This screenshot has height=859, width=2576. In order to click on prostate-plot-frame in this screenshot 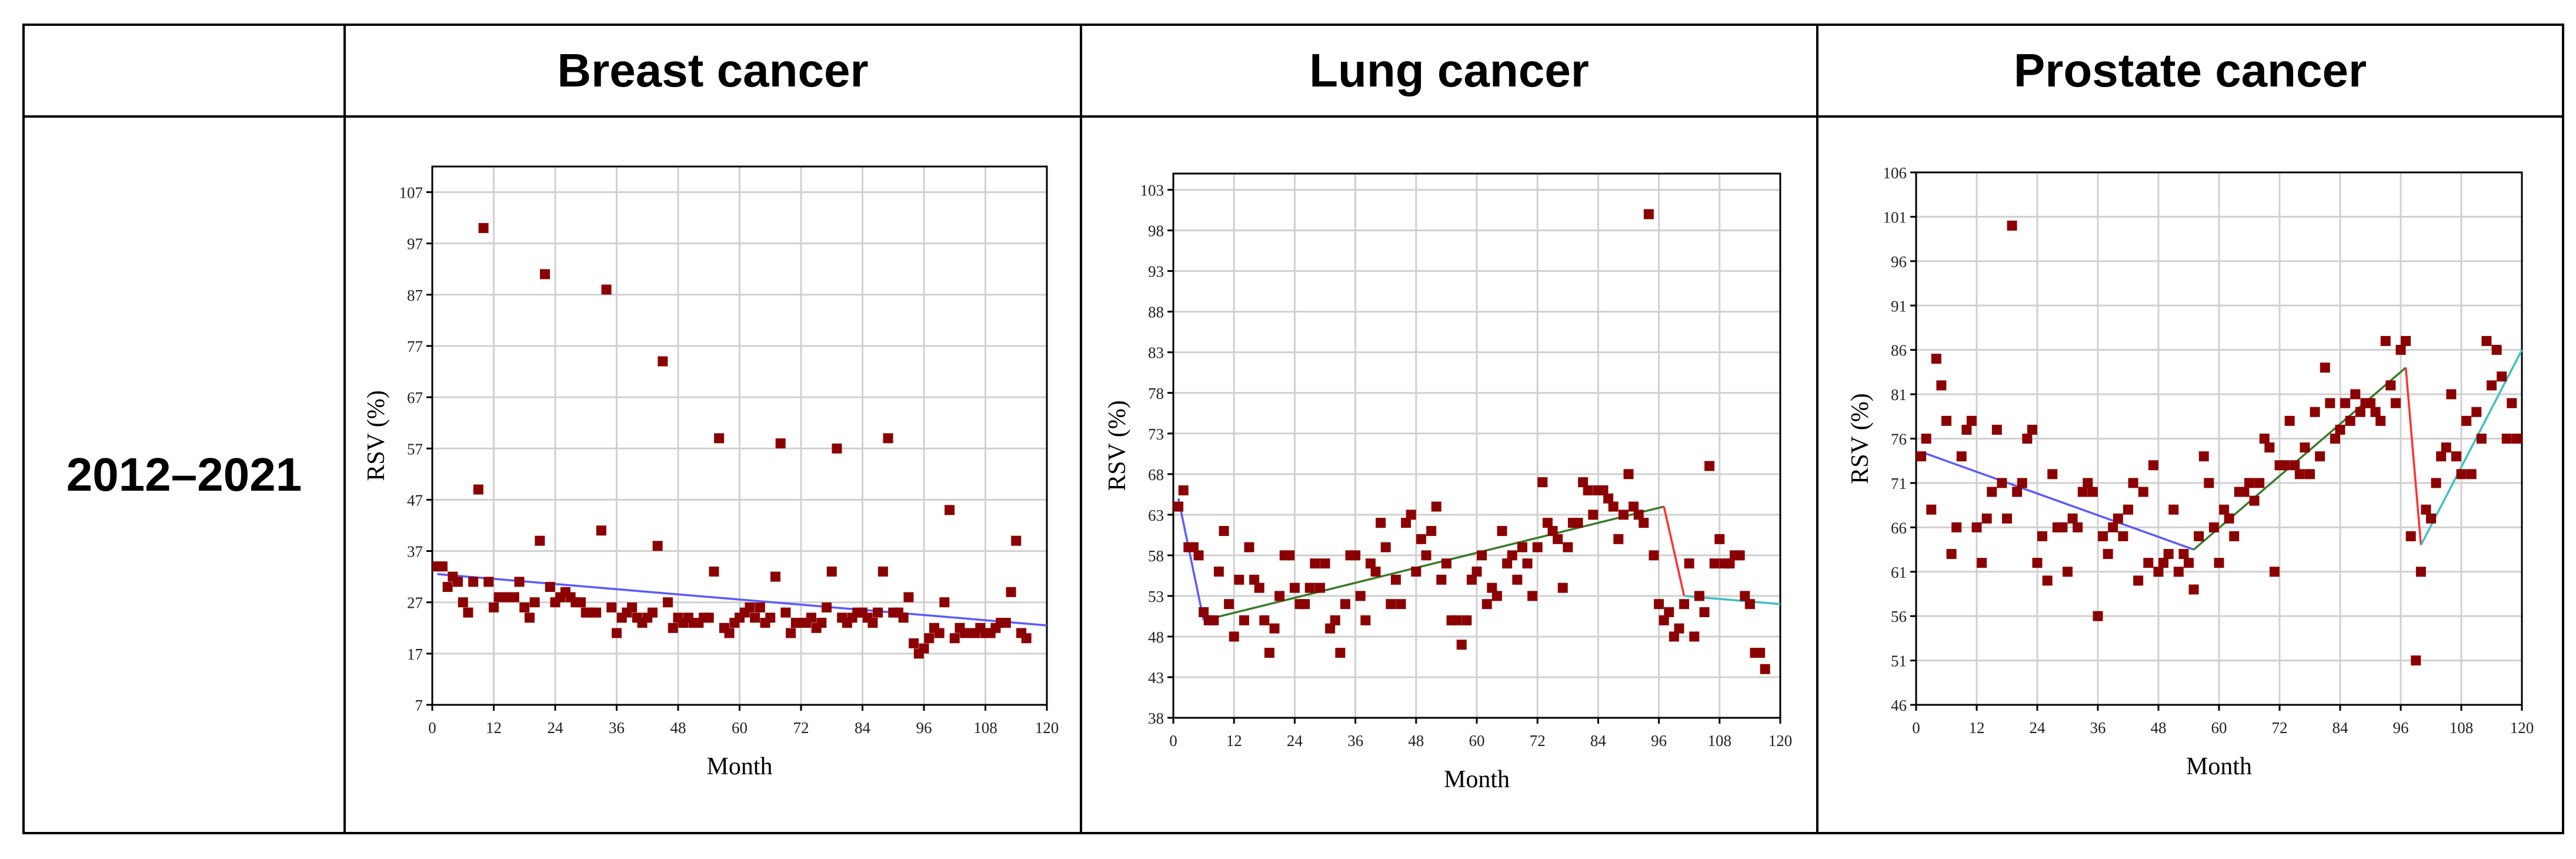, I will do `click(2219, 439)`.